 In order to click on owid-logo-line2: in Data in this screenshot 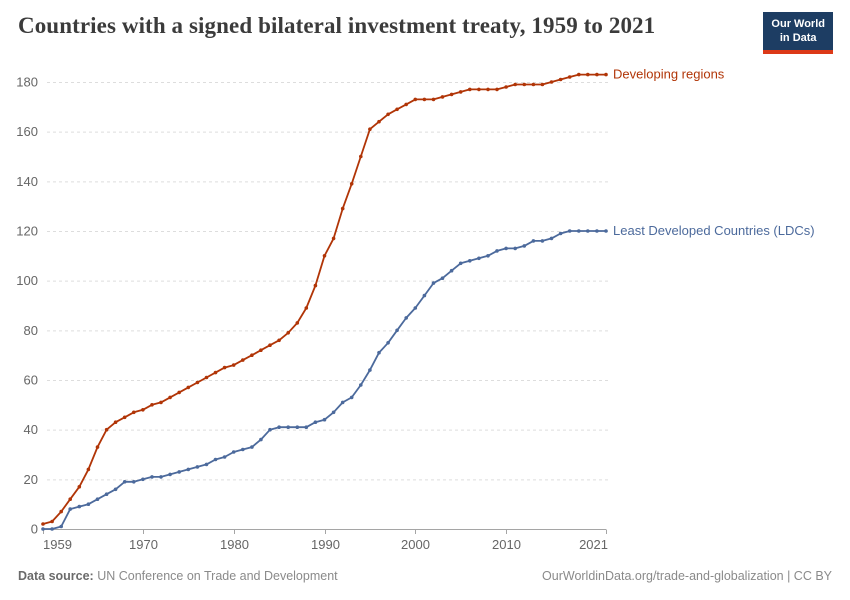, I will do `click(798, 38)`.